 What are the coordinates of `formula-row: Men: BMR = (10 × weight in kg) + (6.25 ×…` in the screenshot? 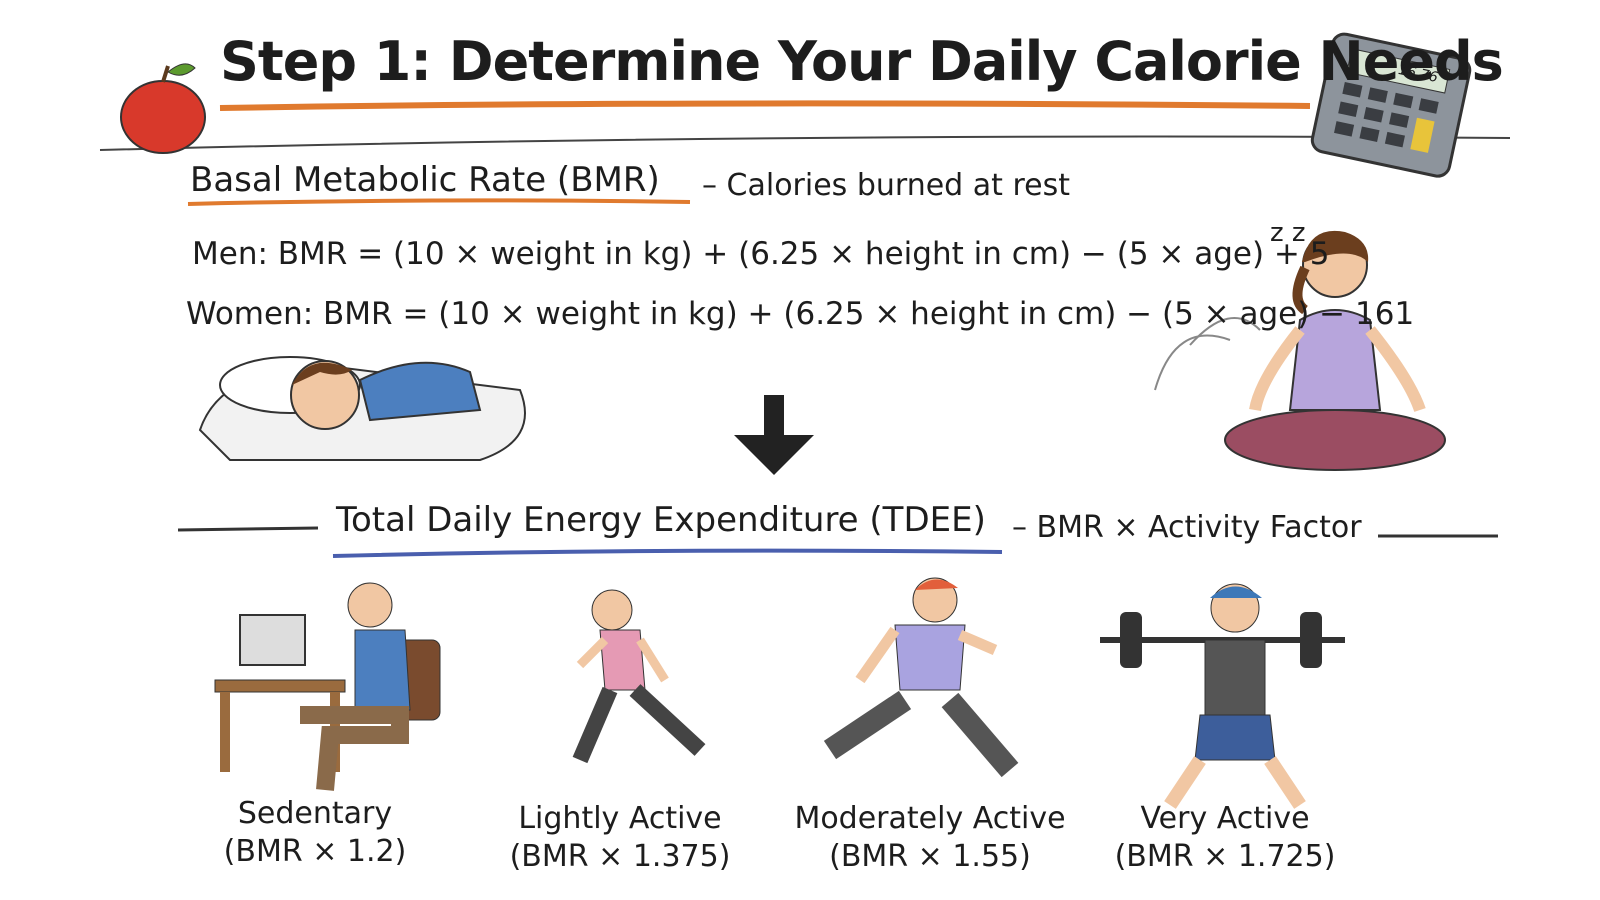 It's located at (760, 254).